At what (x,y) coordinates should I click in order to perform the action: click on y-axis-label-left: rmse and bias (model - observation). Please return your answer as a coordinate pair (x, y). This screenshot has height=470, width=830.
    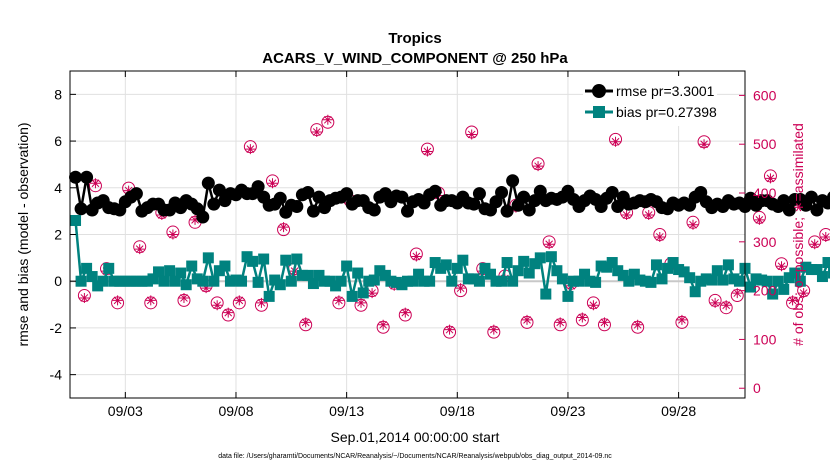
    Looking at the image, I should click on (23, 234).